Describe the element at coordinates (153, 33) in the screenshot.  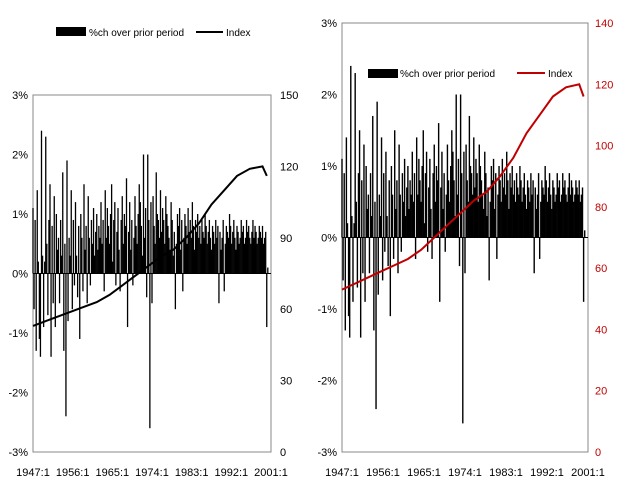
I see `left-legend: %ch over prior period Index` at that location.